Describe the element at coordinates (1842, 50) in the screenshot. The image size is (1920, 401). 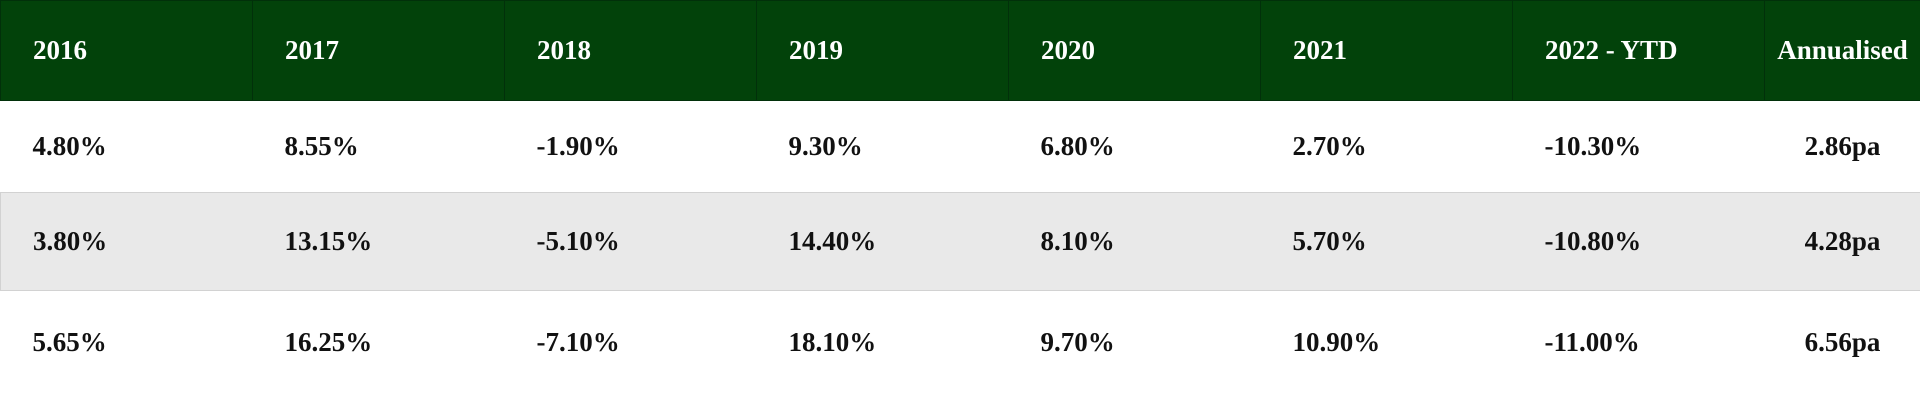
I see `column-header: Annualised` at that location.